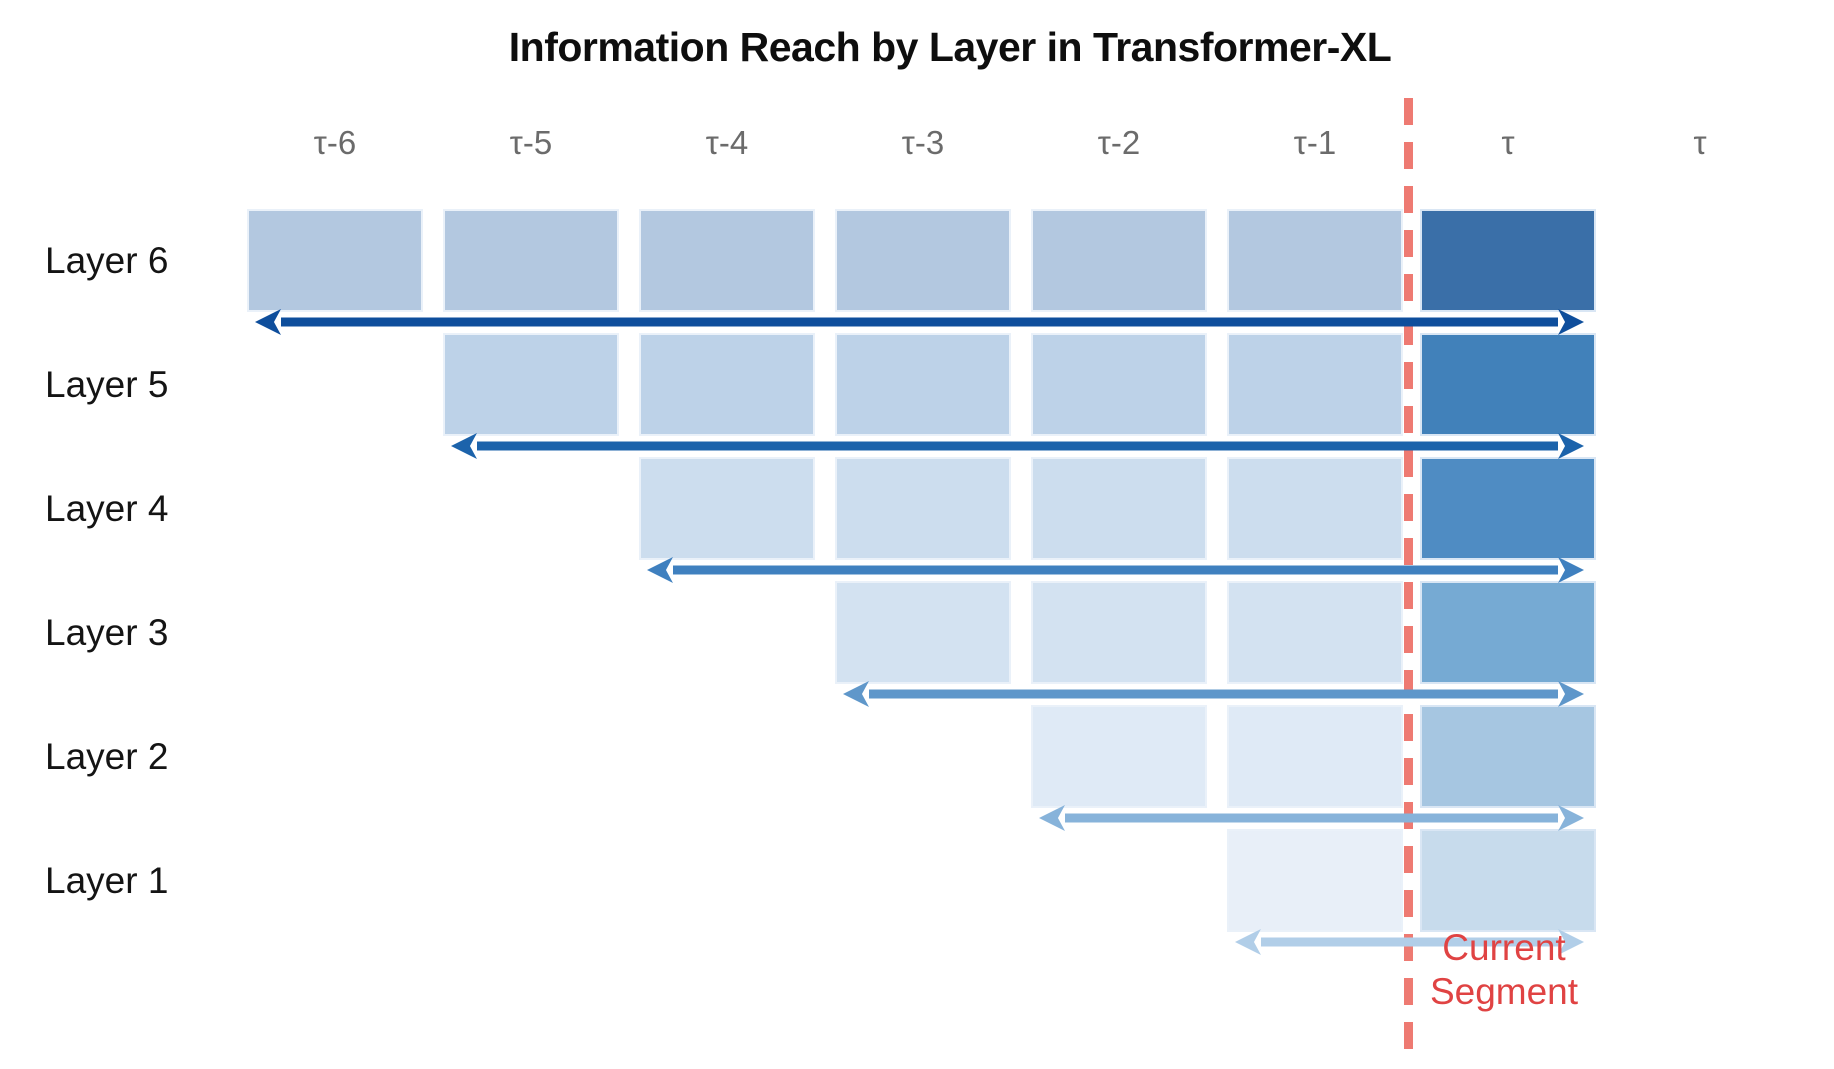  What do you see at coordinates (923, 508) in the screenshot?
I see `memory-box-layer-4-col-τ-3` at bounding box center [923, 508].